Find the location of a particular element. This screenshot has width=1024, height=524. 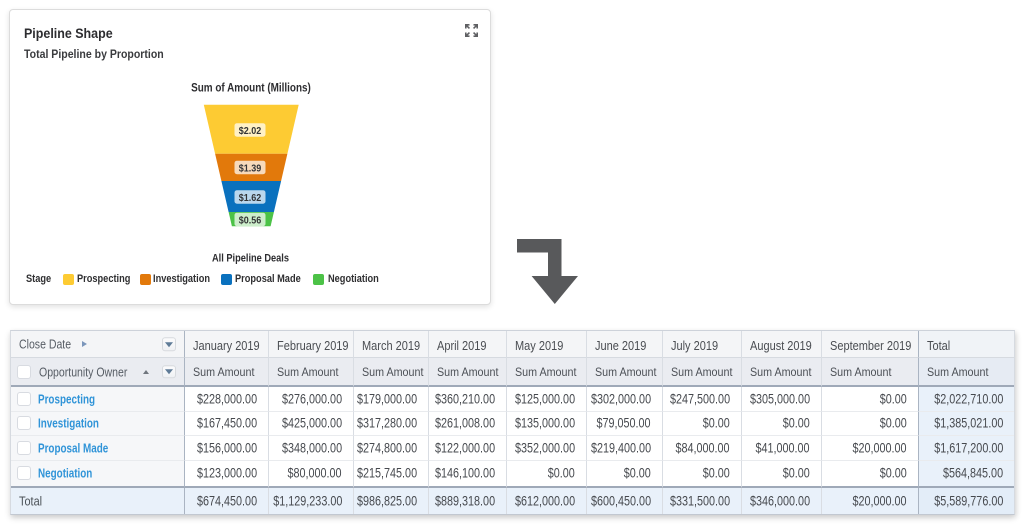

svg-text: $2.02 is located at coordinates (250, 131).